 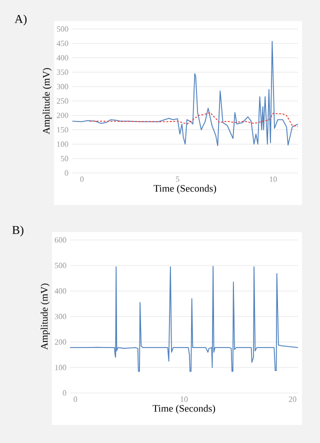 I want to click on line-series, so click(x=193, y=119).